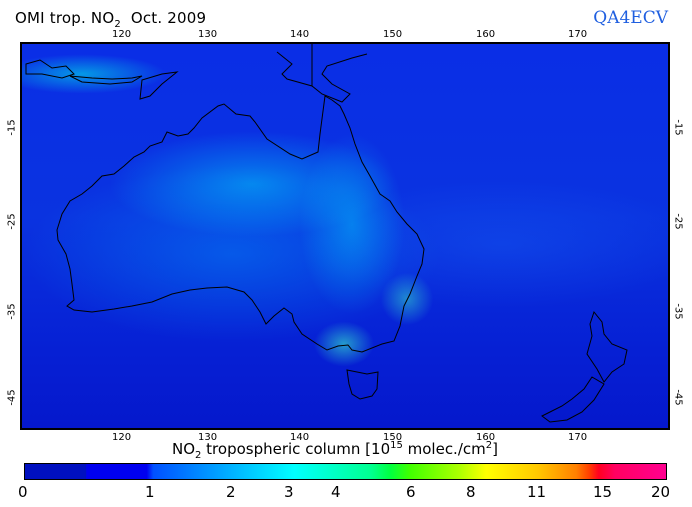  I want to click on colorbar-label: 2, so click(231, 492).